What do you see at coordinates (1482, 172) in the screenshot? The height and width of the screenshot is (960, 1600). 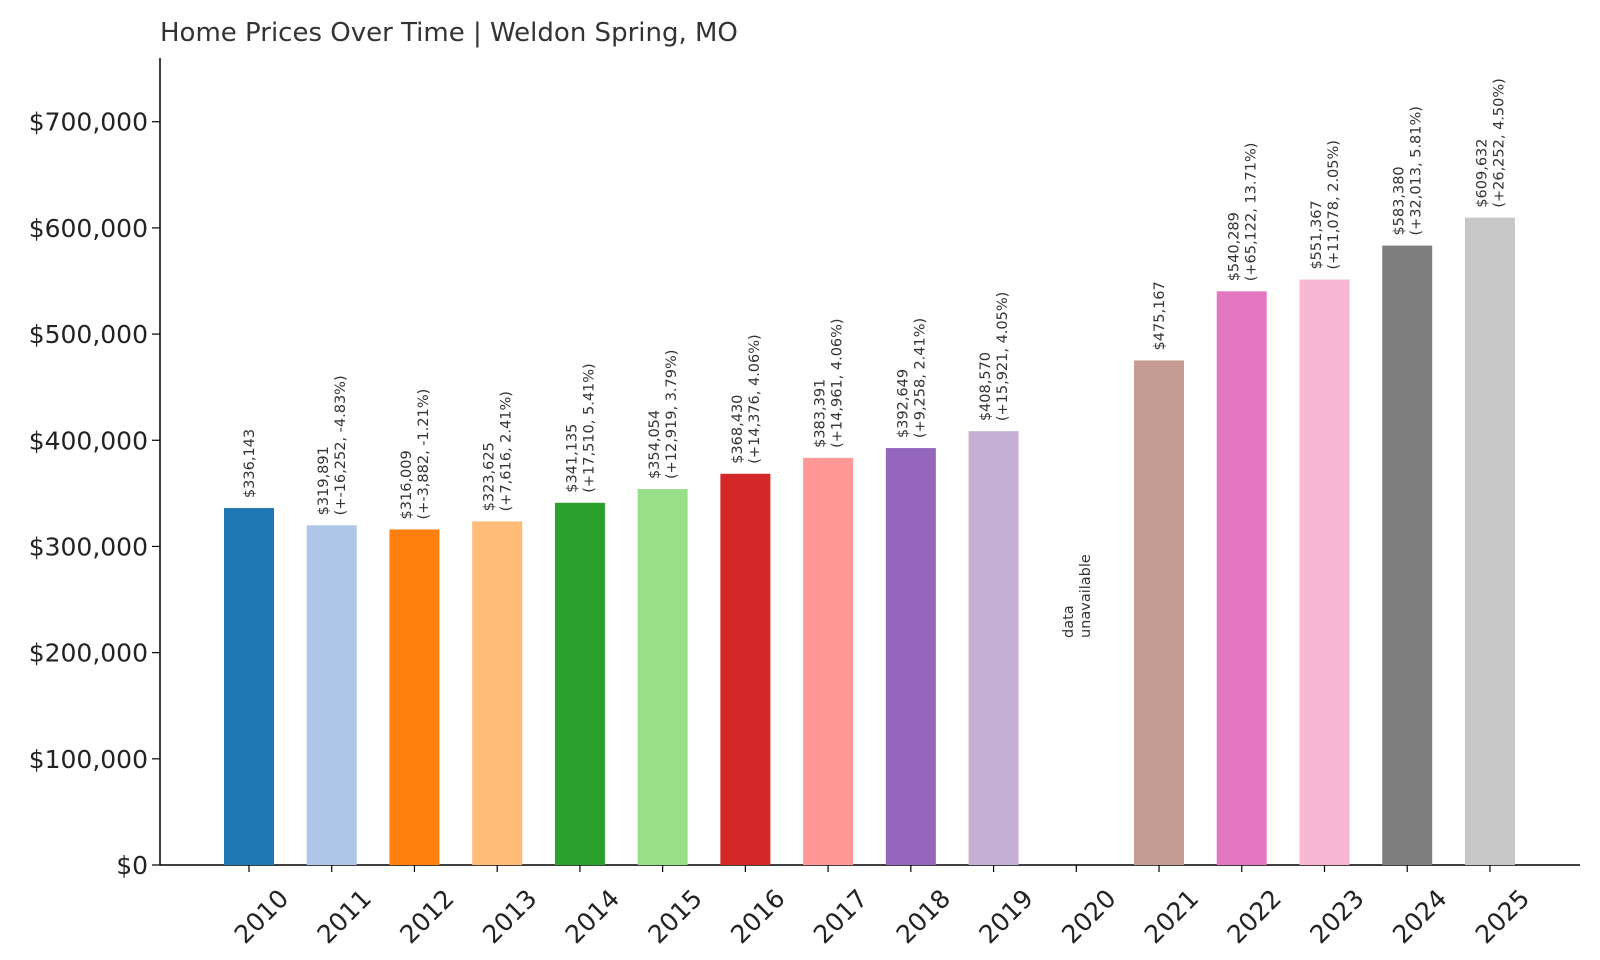 I see `bar-value-label: $609,632` at bounding box center [1482, 172].